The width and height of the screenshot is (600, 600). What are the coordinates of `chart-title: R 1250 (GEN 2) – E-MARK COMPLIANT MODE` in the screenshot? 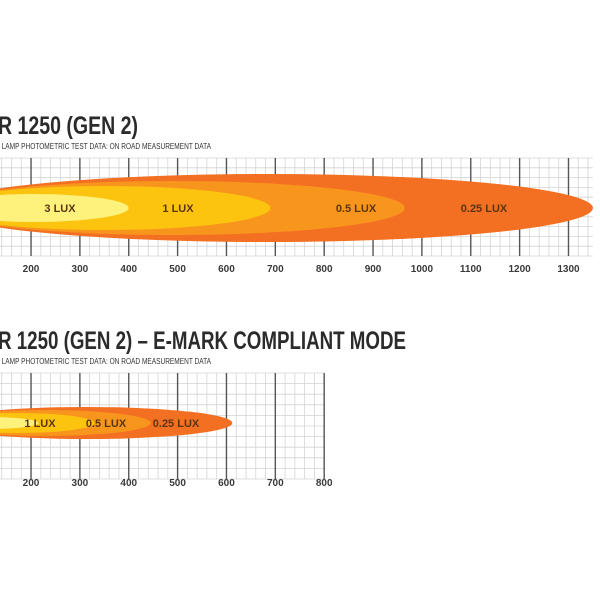 It's located at (203, 341).